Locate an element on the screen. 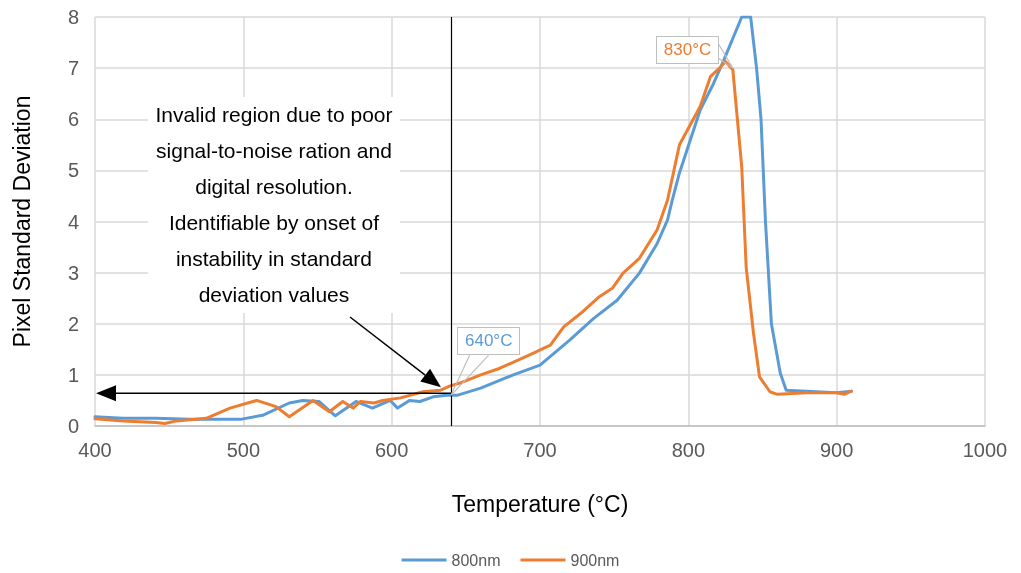  y-tick-label: 5 is located at coordinates (73, 170).